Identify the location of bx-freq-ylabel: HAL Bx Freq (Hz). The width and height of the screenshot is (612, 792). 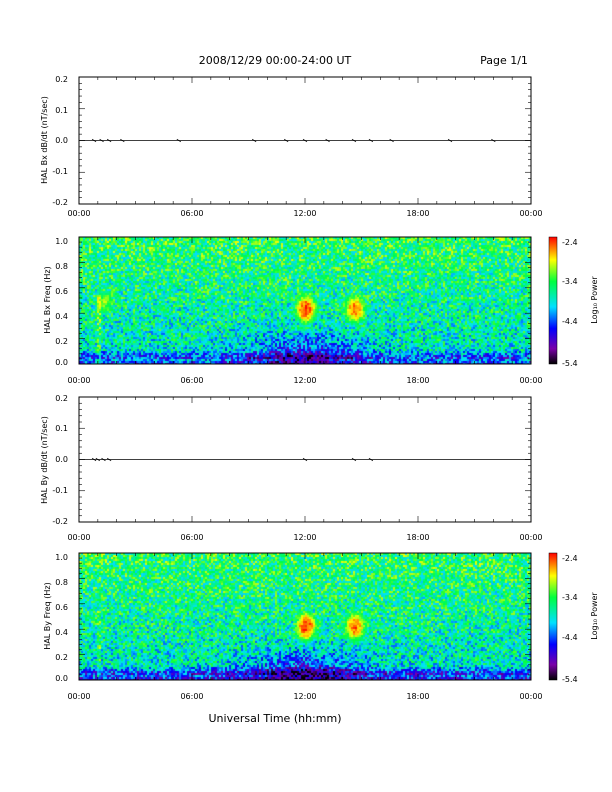
(47, 299).